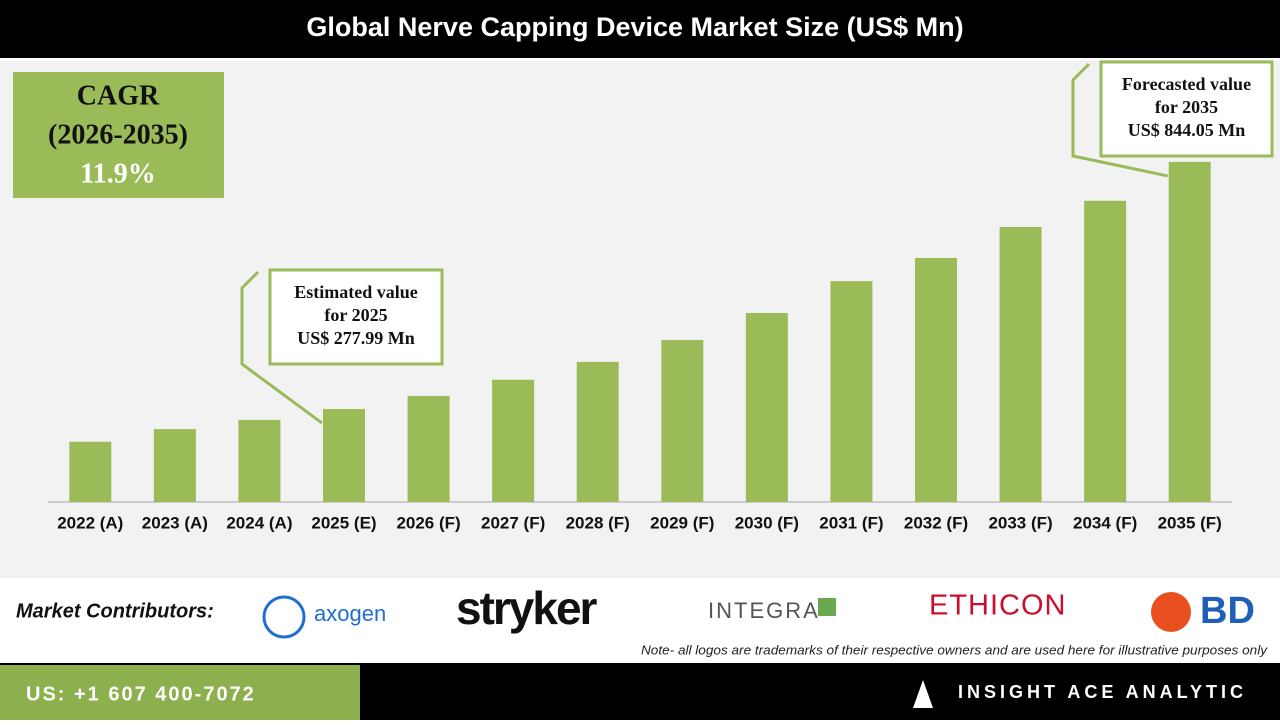 The height and width of the screenshot is (725, 1280). I want to click on cagr-period: (2026-2035), so click(118, 134).